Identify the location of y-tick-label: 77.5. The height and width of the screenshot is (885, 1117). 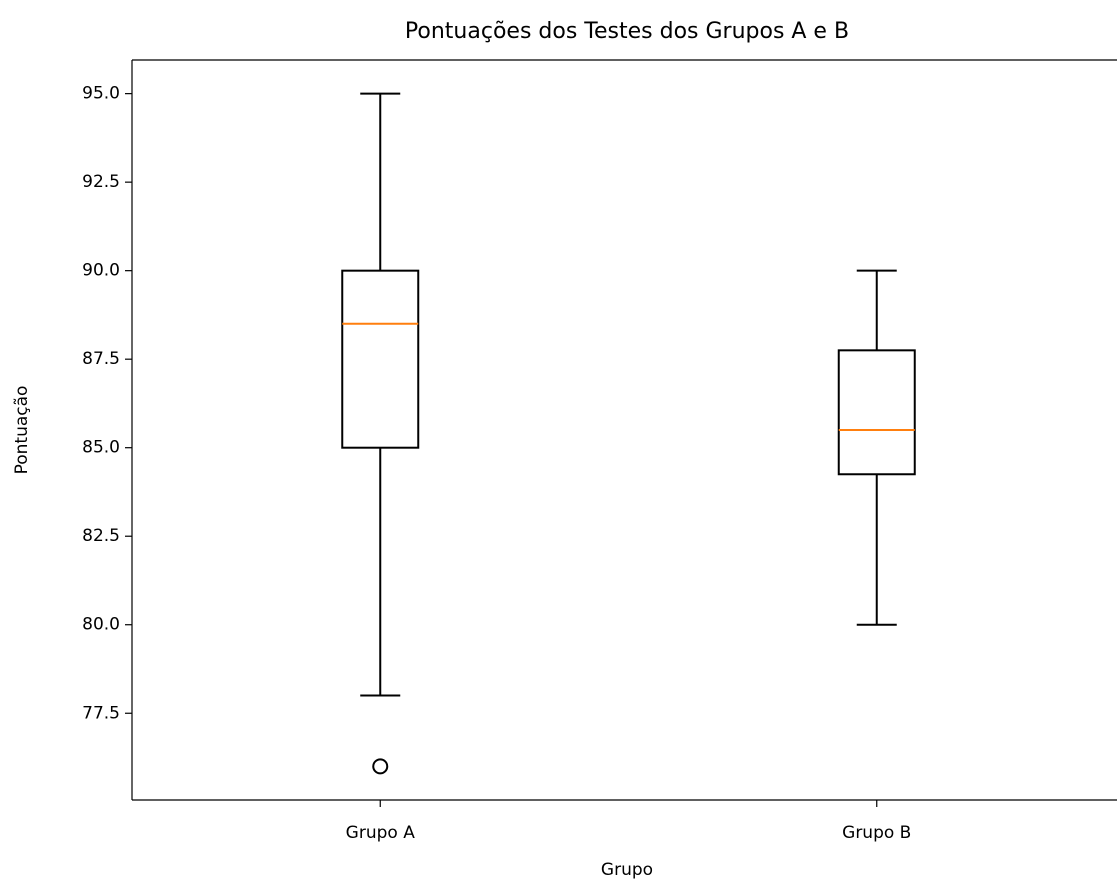
(101, 713).